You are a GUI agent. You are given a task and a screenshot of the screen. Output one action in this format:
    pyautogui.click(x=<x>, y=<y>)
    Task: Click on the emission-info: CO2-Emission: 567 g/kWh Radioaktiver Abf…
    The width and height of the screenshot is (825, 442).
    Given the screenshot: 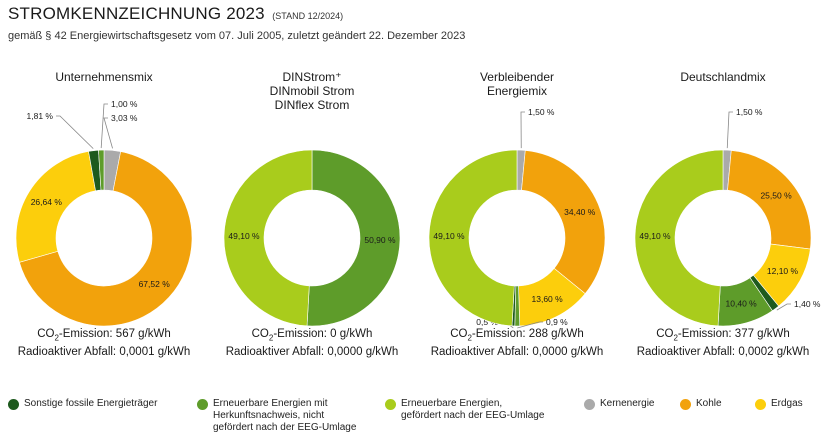 What is the action you would take?
    pyautogui.click(x=104, y=343)
    